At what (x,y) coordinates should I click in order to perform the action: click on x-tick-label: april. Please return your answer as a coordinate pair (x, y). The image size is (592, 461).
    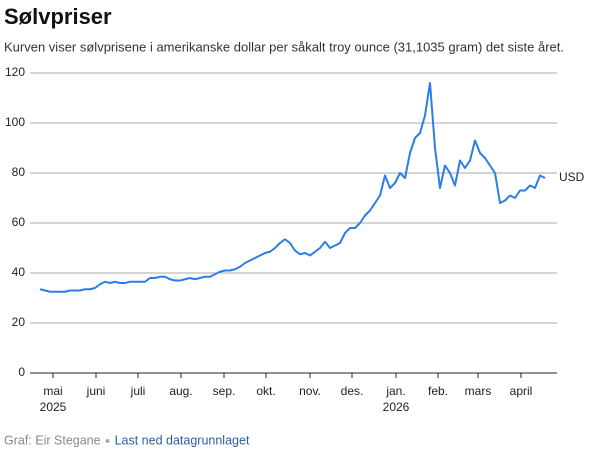
    Looking at the image, I should click on (521, 391).